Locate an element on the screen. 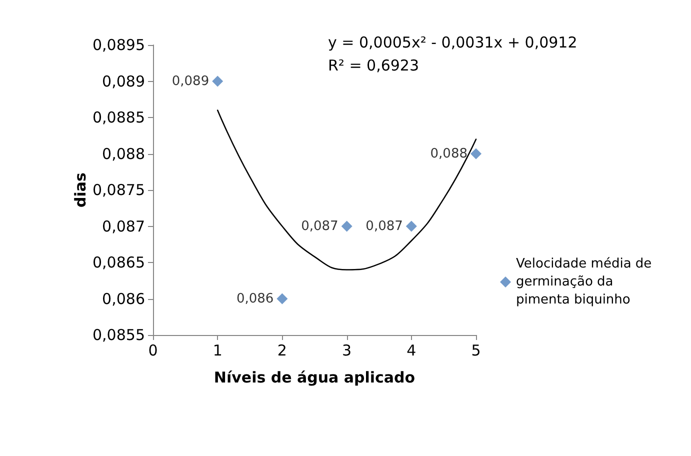  y-tick-label: 0,0885 is located at coordinates (118, 117).